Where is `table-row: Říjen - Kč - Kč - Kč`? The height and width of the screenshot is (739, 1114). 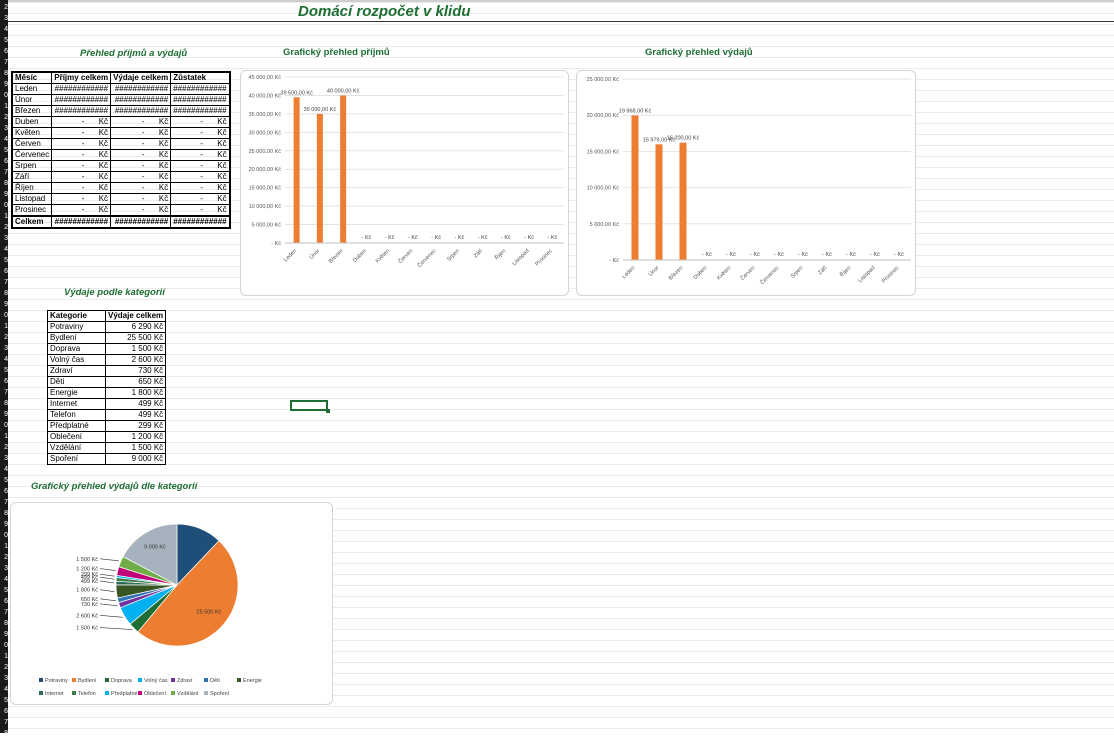 table-row: Říjen - Kč - Kč - Kč is located at coordinates (121, 188).